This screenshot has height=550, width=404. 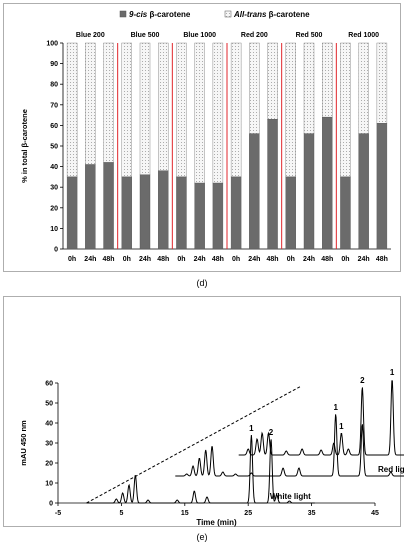 I want to click on y-tick-label: 0, so click(x=56, y=250).